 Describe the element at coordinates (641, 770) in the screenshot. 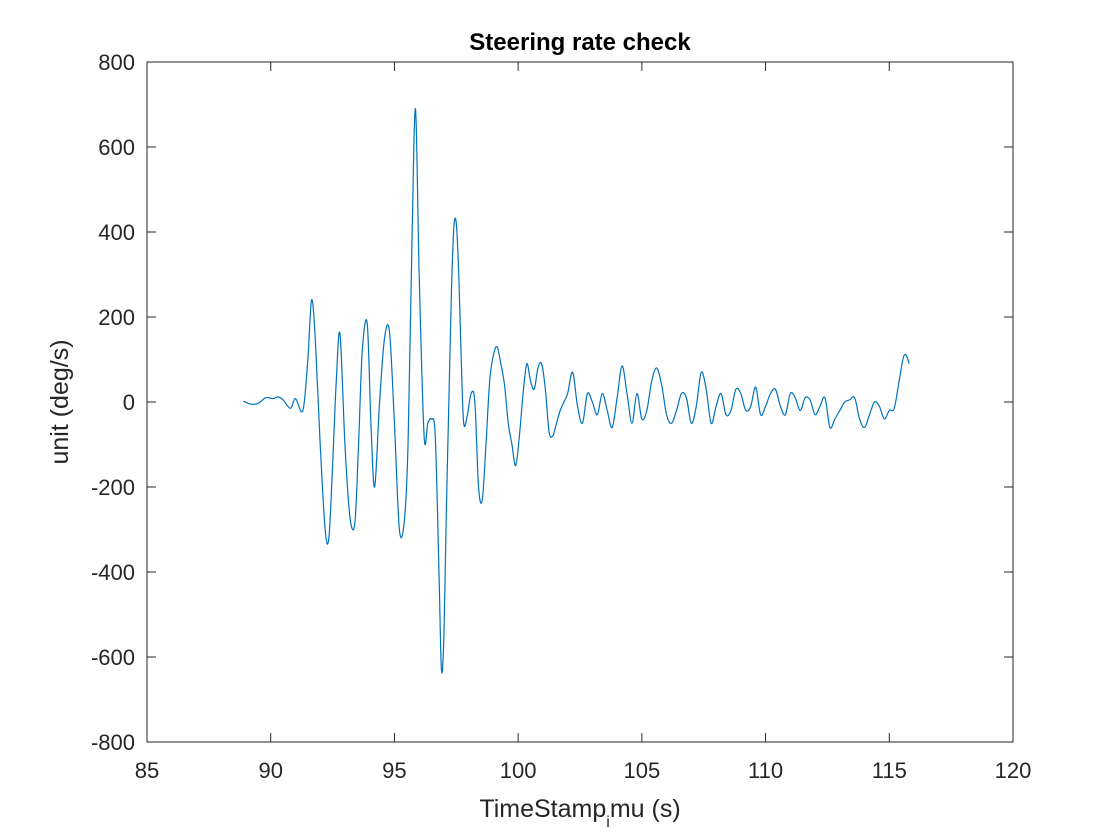

I see `x-tick-label-105: 105` at that location.